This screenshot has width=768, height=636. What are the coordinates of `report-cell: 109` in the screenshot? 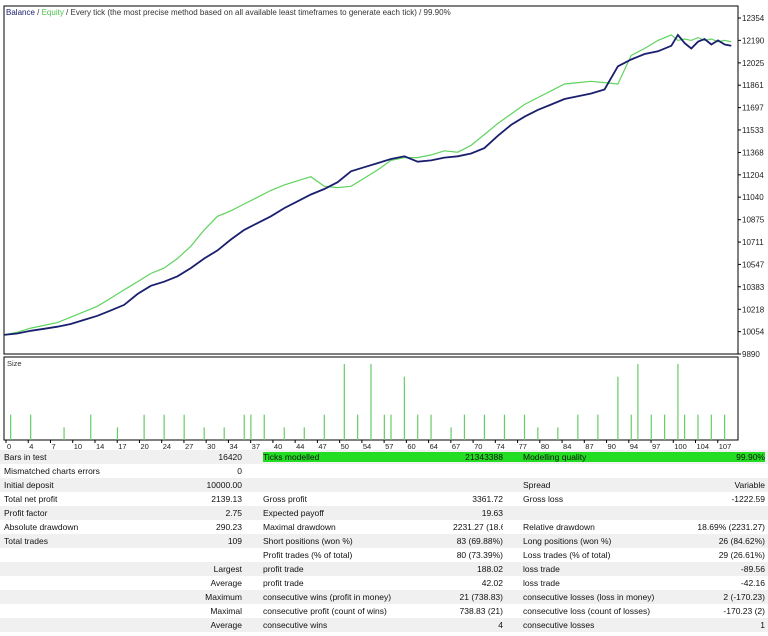 It's located at (234, 541).